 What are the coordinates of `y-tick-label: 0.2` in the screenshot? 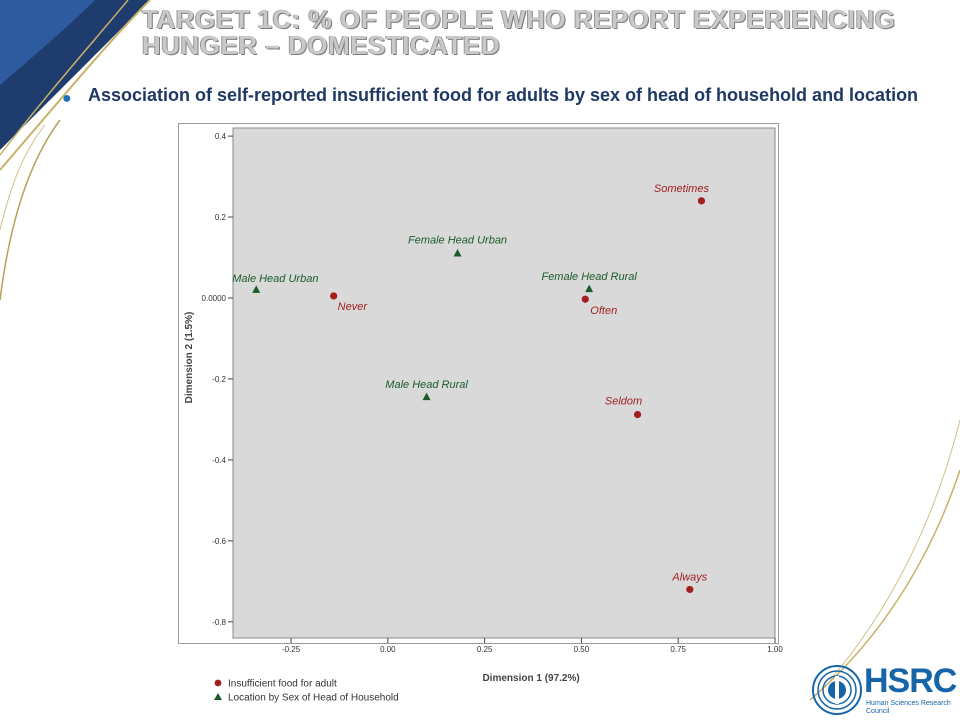 It's located at (221, 217).